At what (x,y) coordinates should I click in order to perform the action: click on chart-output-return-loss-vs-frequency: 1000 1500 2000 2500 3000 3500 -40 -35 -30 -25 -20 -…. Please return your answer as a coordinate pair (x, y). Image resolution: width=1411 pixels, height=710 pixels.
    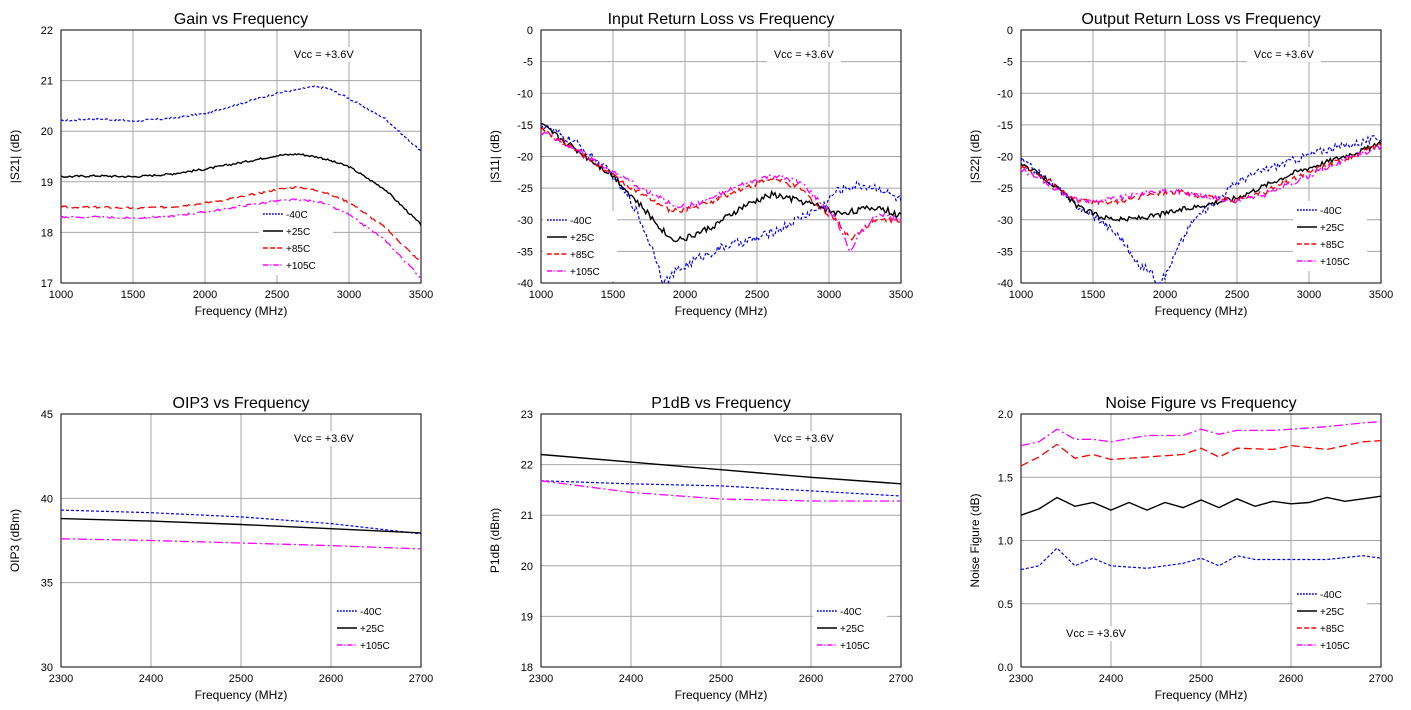
    Looking at the image, I should click on (1180, 164).